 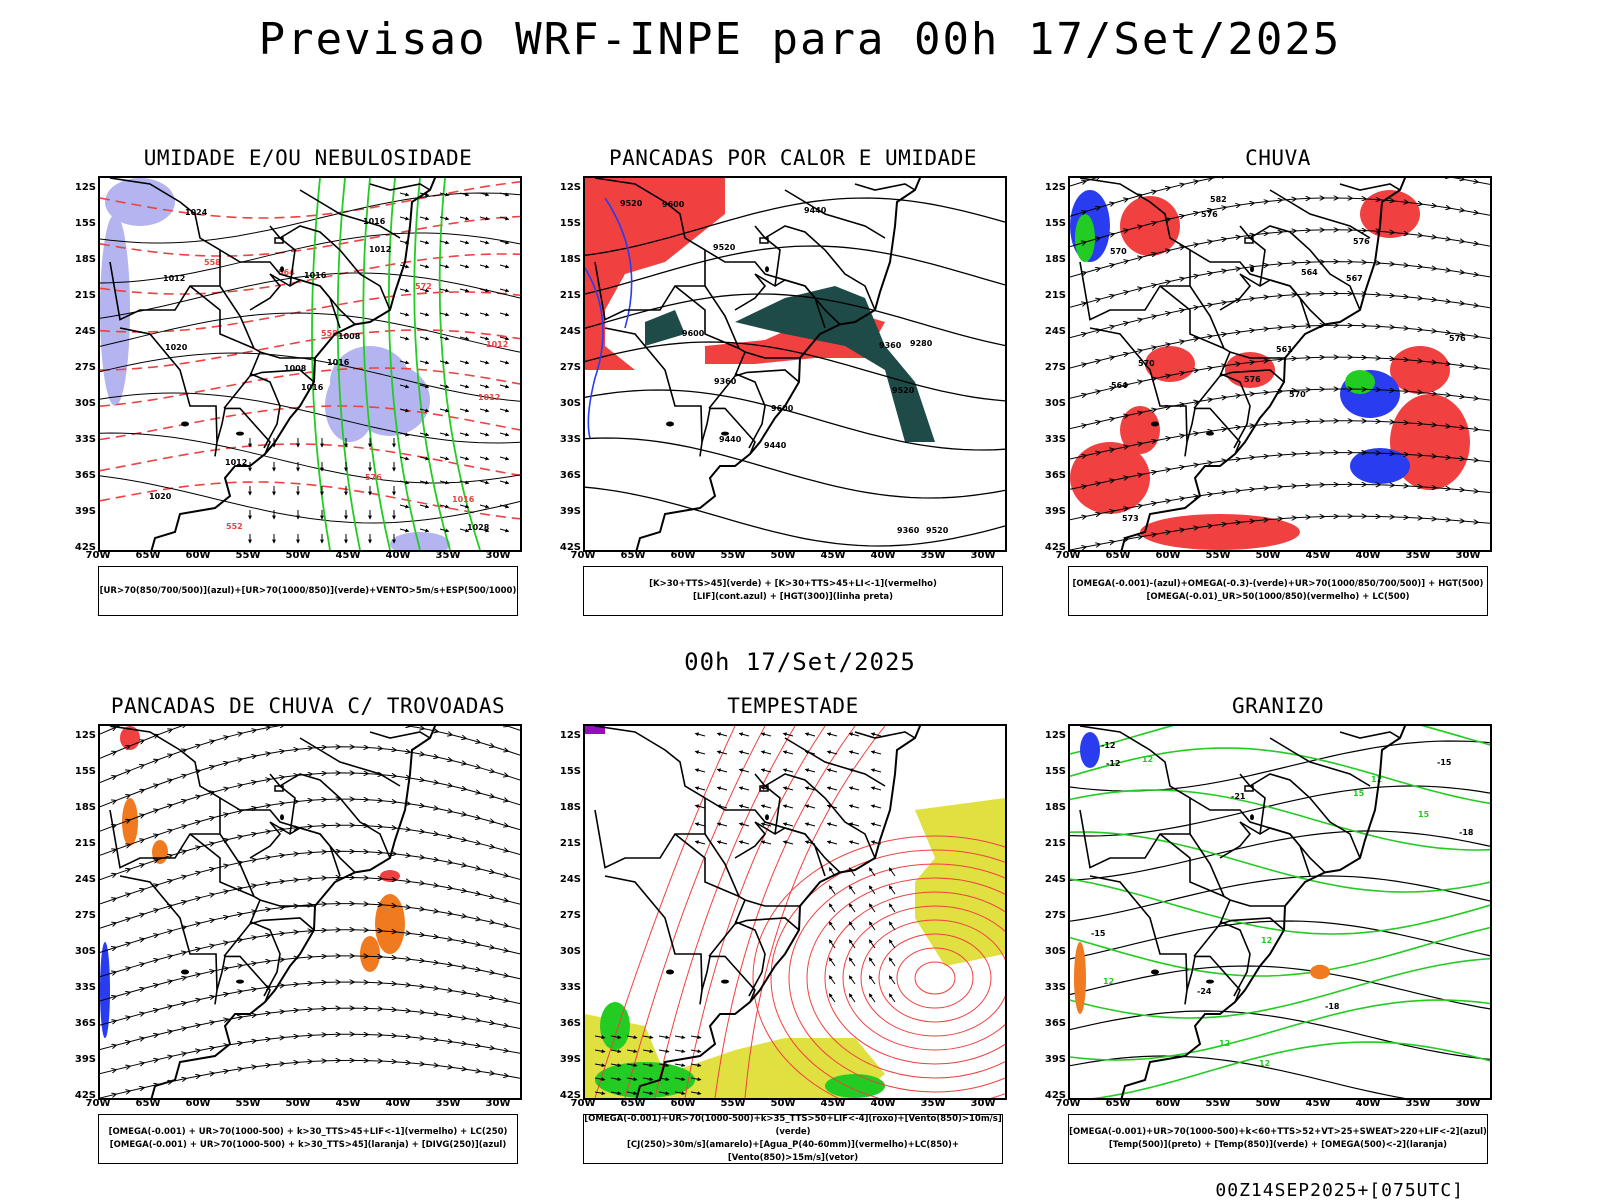 What do you see at coordinates (1332, 1006) in the screenshot?
I see `contour-label: -18` at bounding box center [1332, 1006].